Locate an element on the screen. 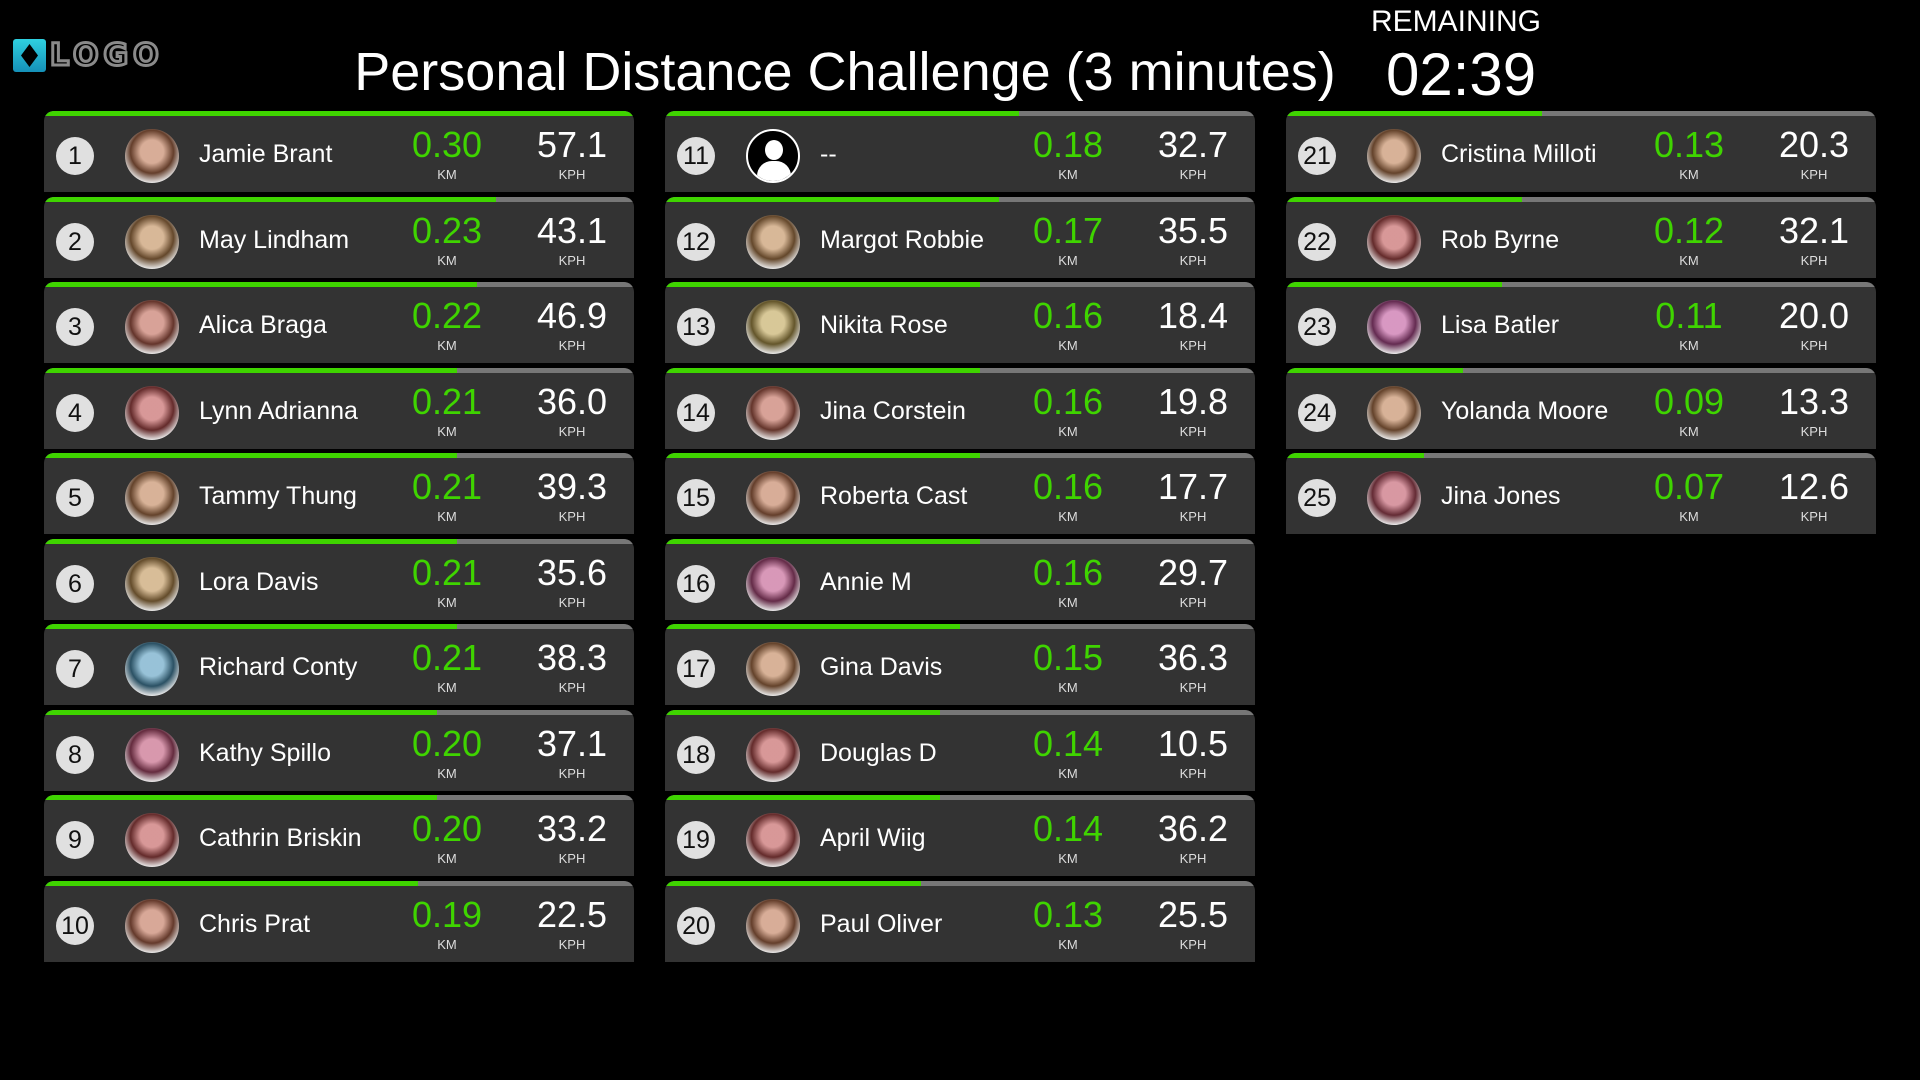 This screenshot has height=1080, width=1920. distance-value: 0.30 is located at coordinates (447, 144).